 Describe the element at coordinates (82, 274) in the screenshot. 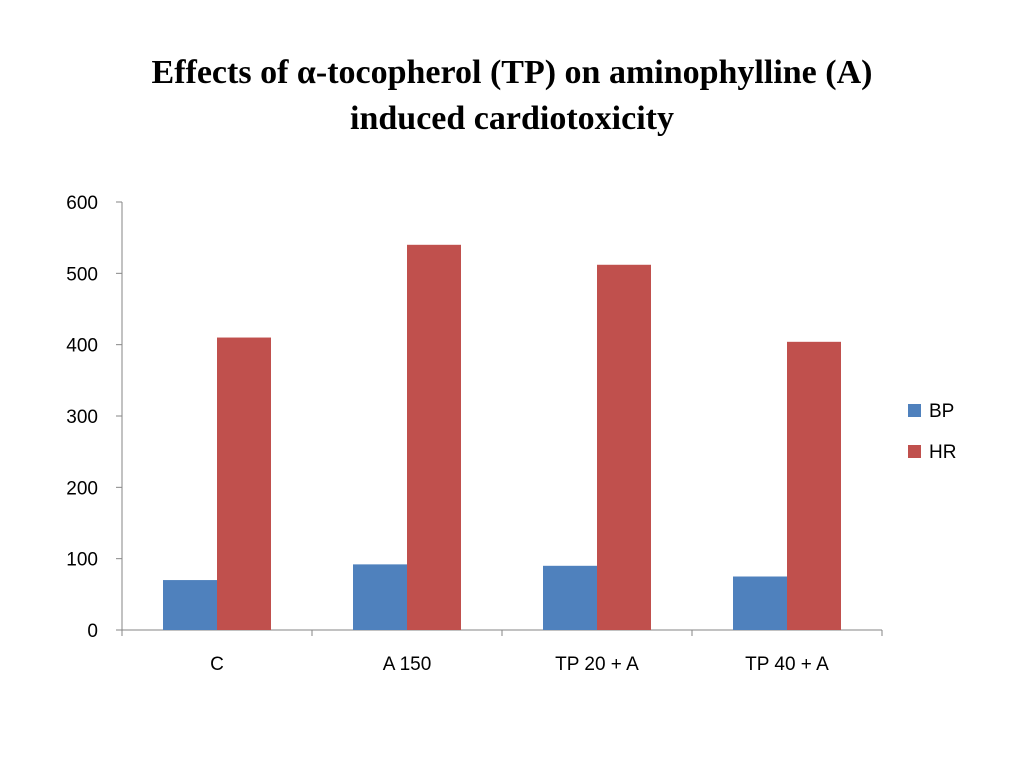

I see `y-tick-label: 500` at that location.